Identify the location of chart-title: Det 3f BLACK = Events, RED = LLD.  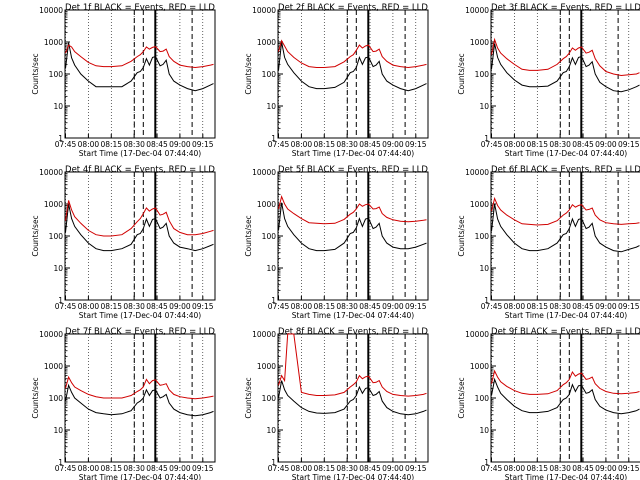
(565, 8).